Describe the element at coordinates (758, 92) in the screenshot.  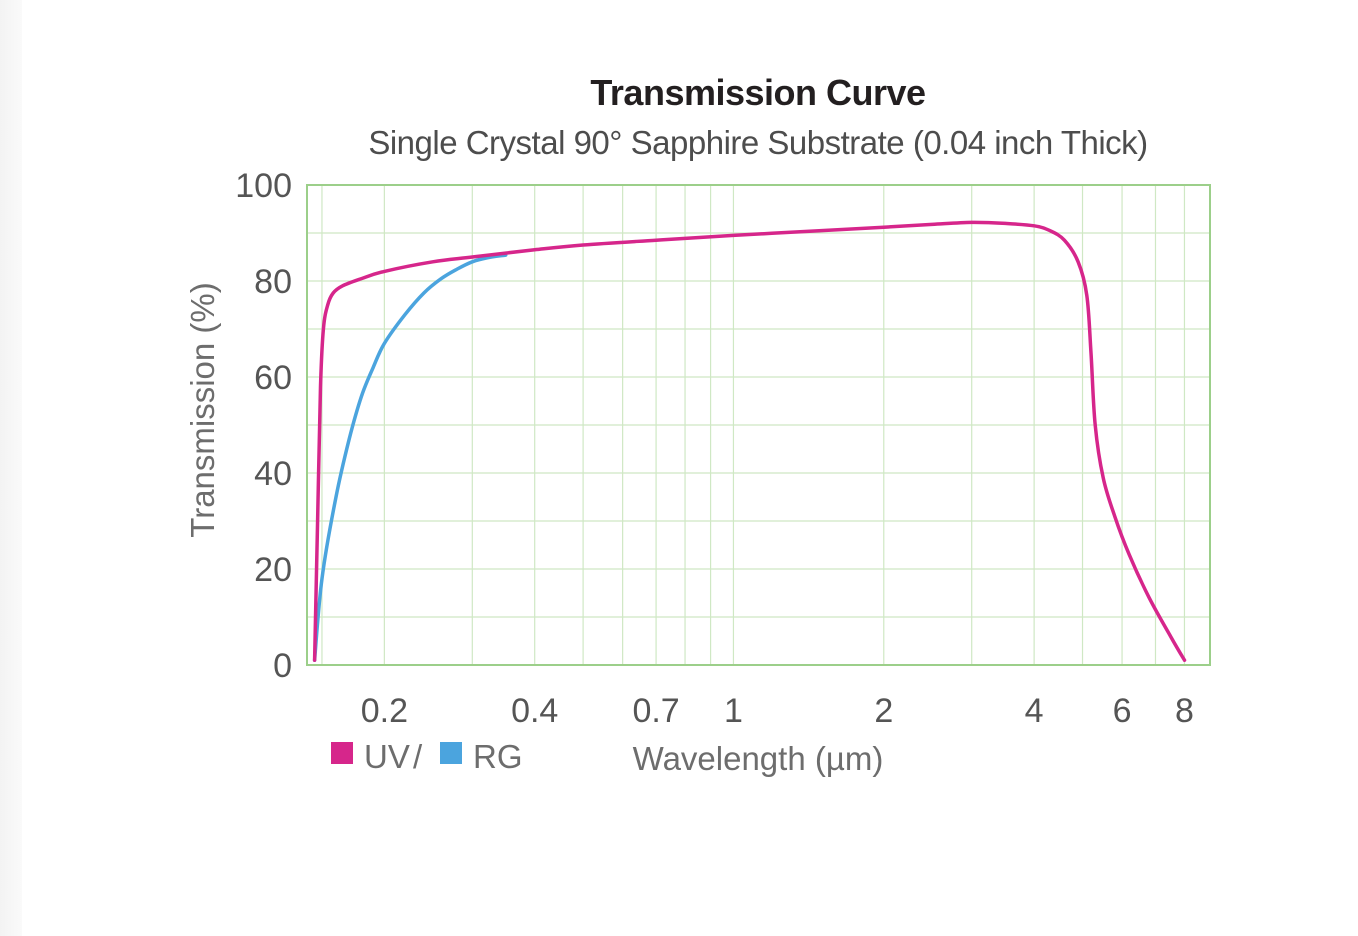
I see `chart-title: Transmission Curve` at that location.